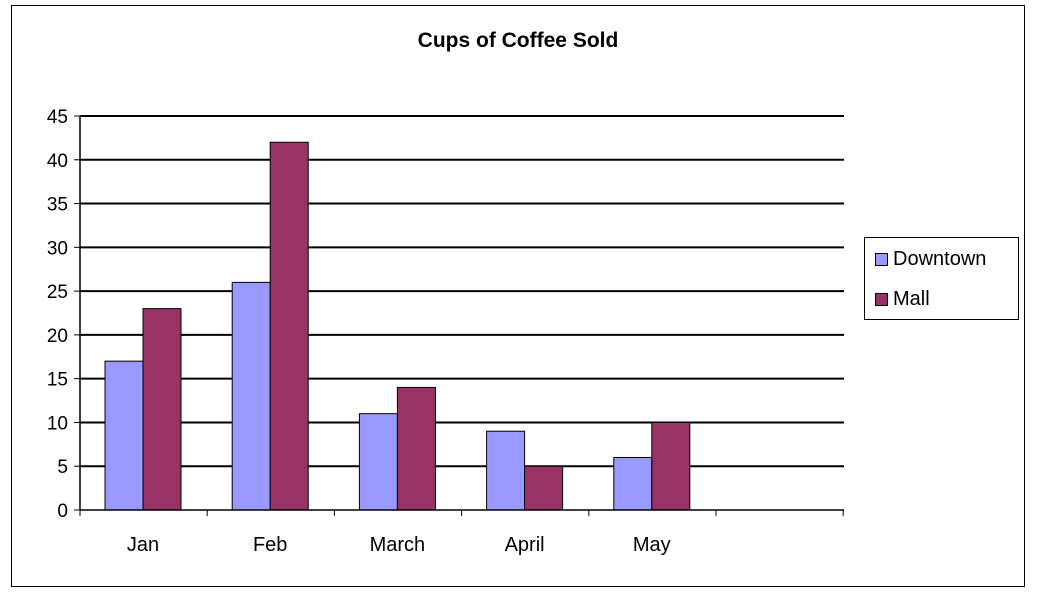 The width and height of the screenshot is (1039, 596). Describe the element at coordinates (57, 292) in the screenshot. I see `y-tick-label: 25` at that location.